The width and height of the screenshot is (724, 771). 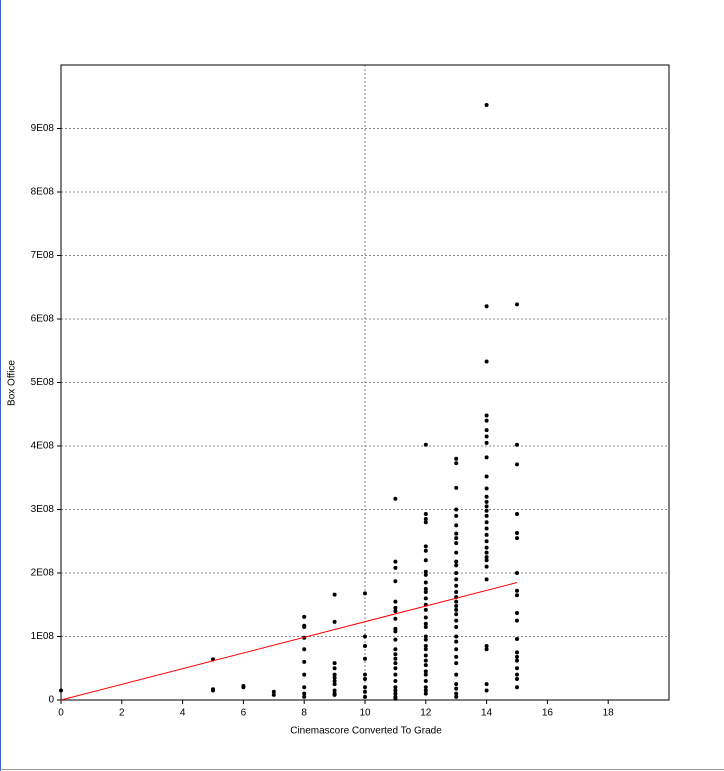 What do you see at coordinates (61, 713) in the screenshot?
I see `x-tick-label: 0` at bounding box center [61, 713].